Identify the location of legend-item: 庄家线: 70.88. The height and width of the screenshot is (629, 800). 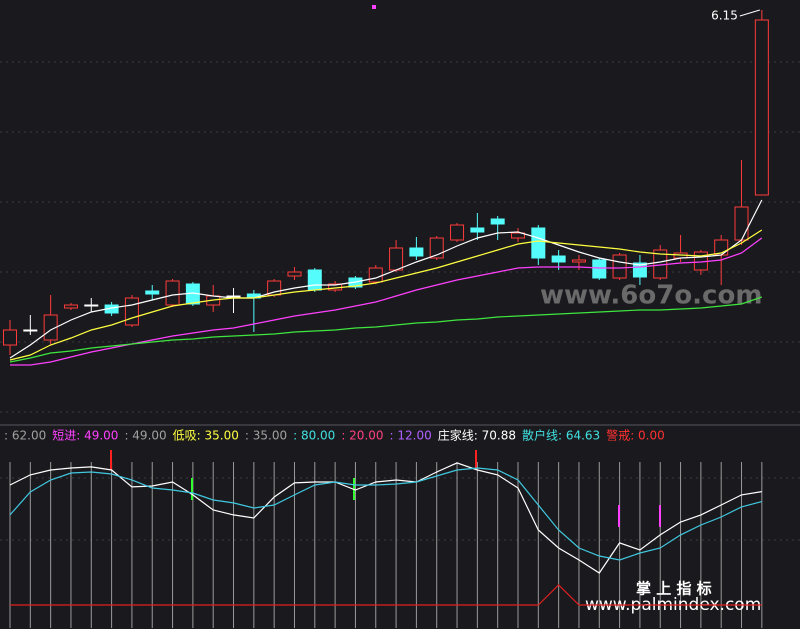
(477, 435).